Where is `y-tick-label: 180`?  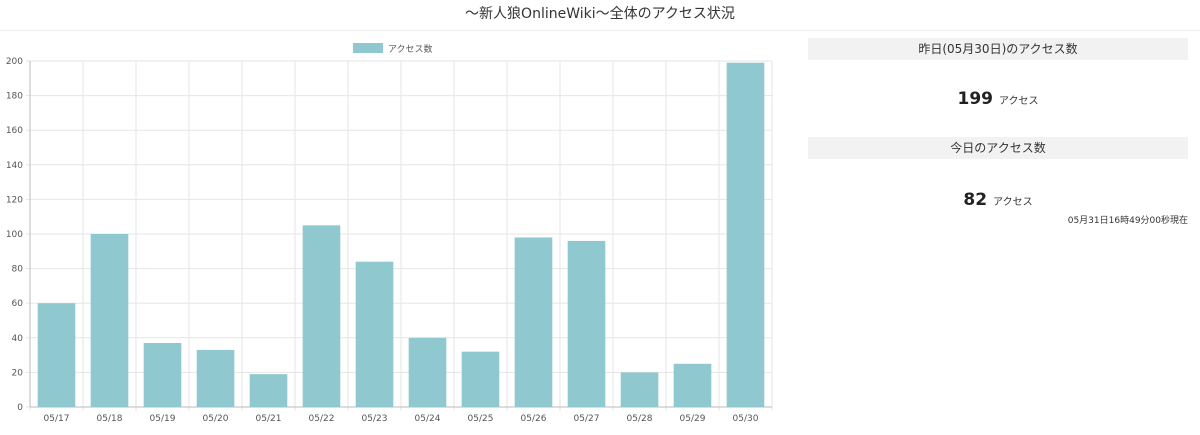 y-tick-label: 180 is located at coordinates (14, 97).